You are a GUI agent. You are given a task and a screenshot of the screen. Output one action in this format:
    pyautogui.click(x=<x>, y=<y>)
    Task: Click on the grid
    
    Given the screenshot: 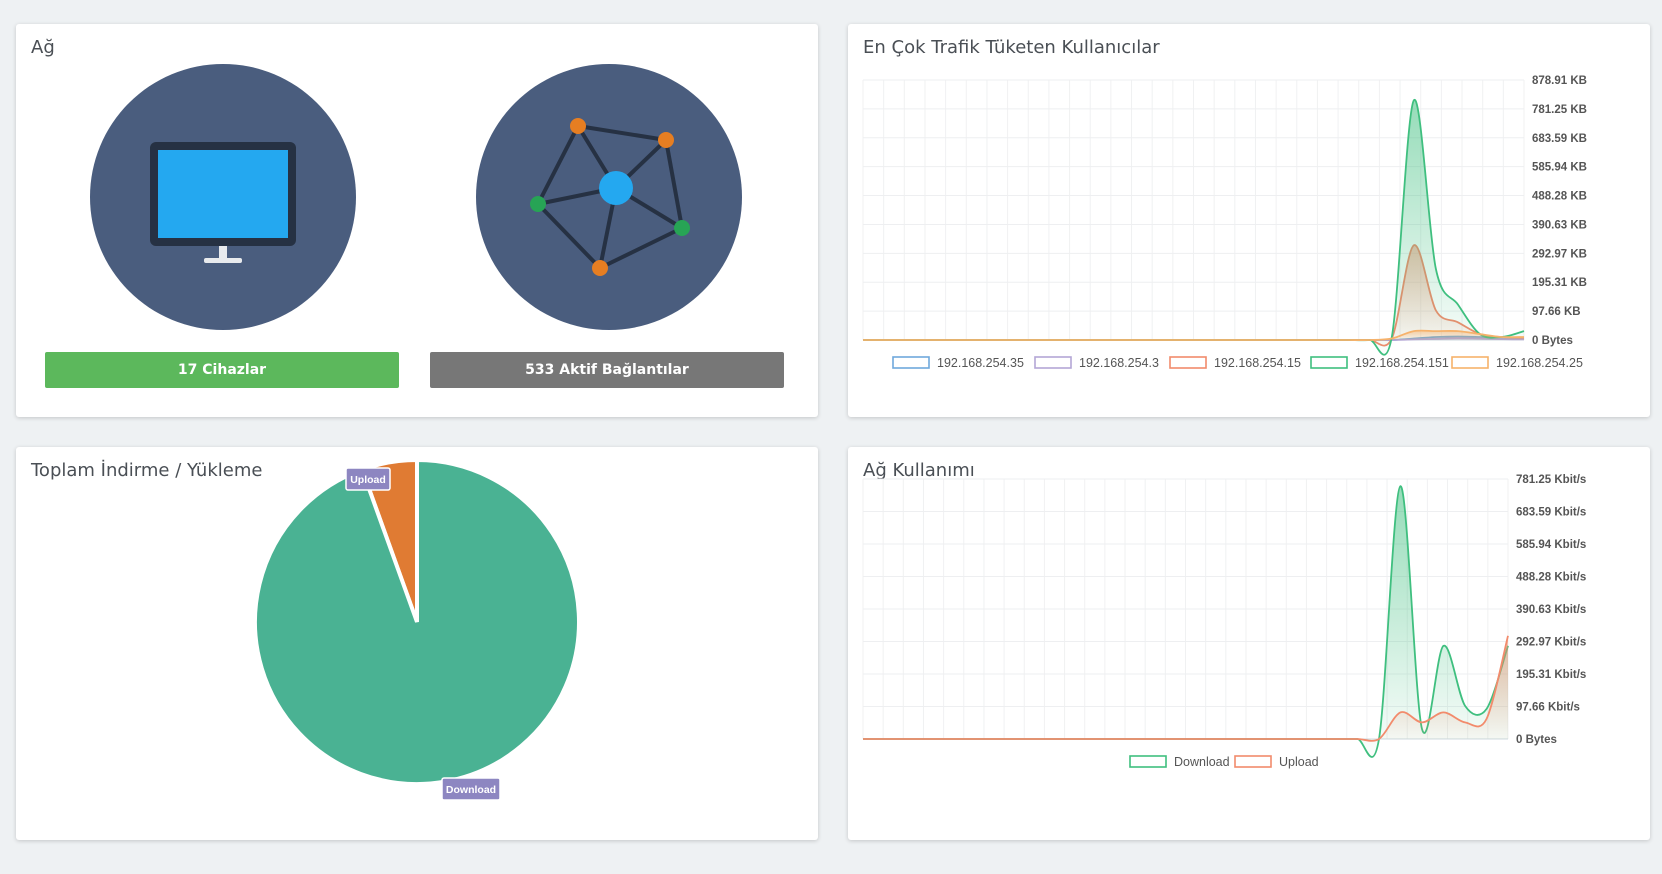 What is the action you would take?
    pyautogui.click(x=1193, y=210)
    